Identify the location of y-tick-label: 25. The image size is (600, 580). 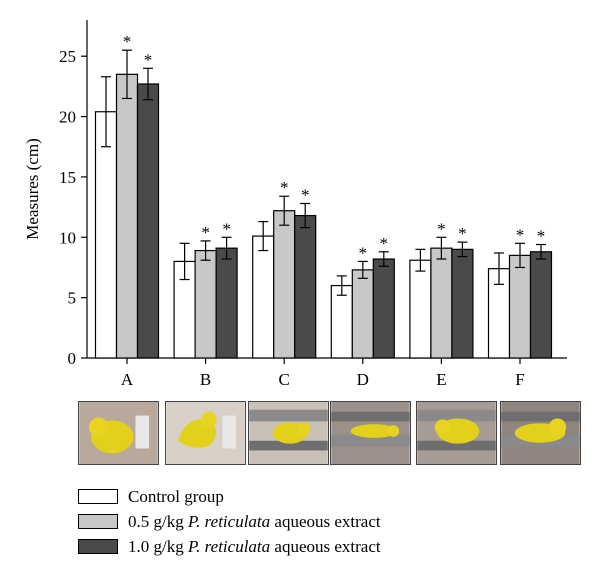
(67, 56).